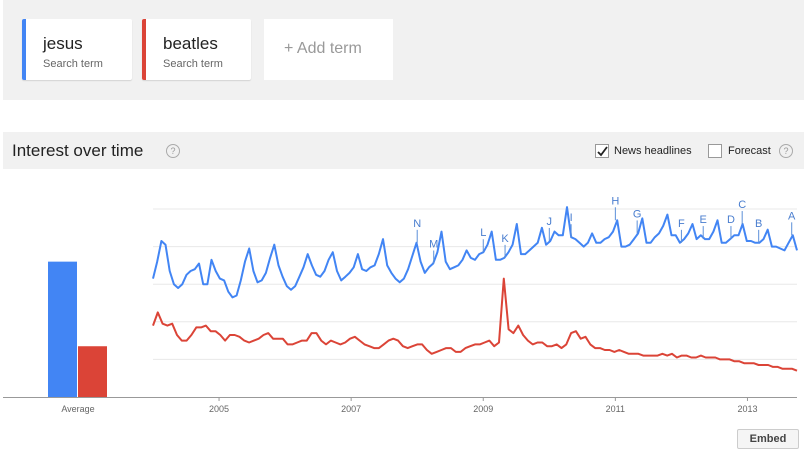  What do you see at coordinates (637, 214) in the screenshot?
I see `annotation-label-g: G` at bounding box center [637, 214].